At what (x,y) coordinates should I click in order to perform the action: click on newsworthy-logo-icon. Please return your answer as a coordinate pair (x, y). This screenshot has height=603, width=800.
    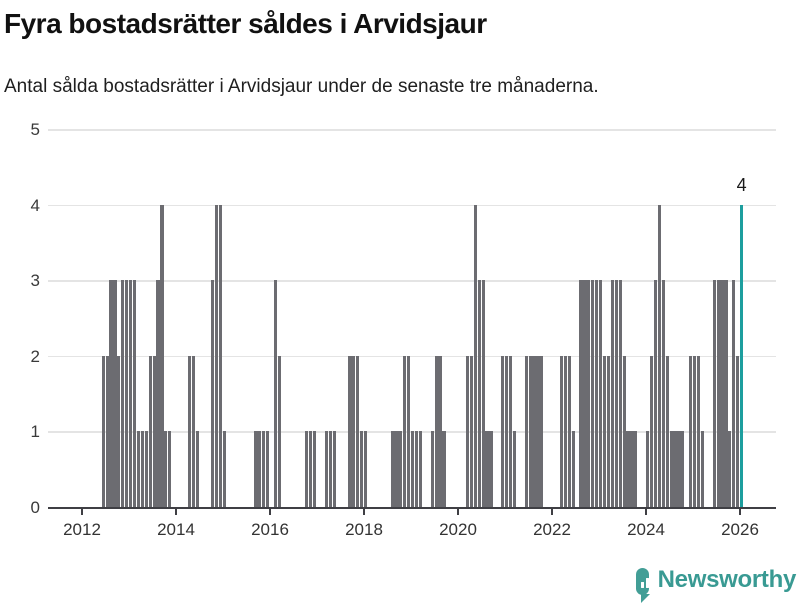
    Looking at the image, I should click on (647, 585).